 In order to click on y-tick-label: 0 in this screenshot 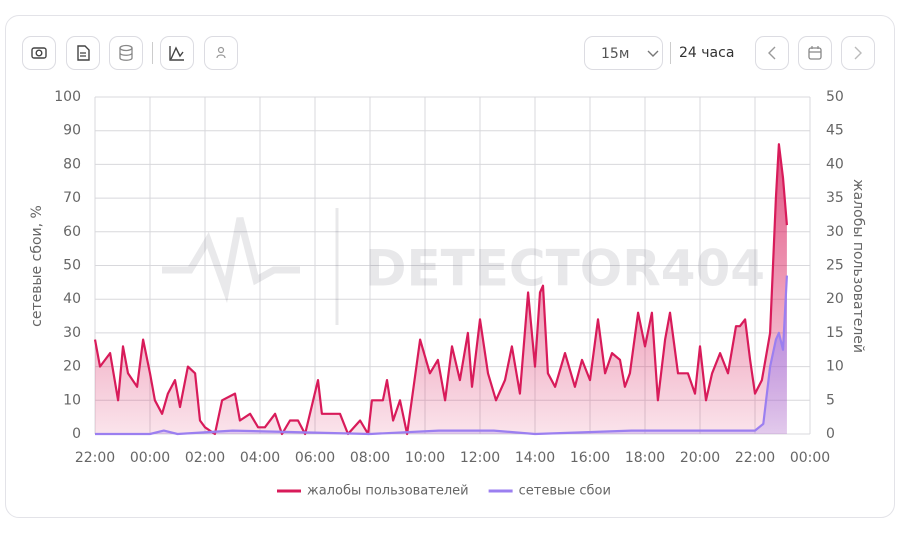, I will do `click(76, 434)`.